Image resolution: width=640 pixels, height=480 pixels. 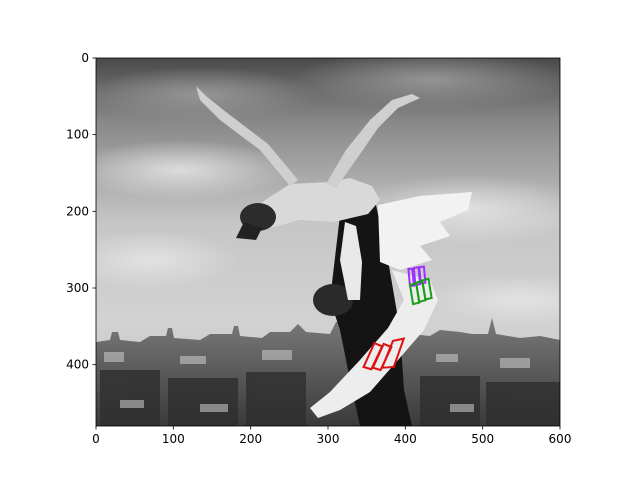 I want to click on x-axis: 0 100 200 300 400 500 600, so click(x=331, y=436).